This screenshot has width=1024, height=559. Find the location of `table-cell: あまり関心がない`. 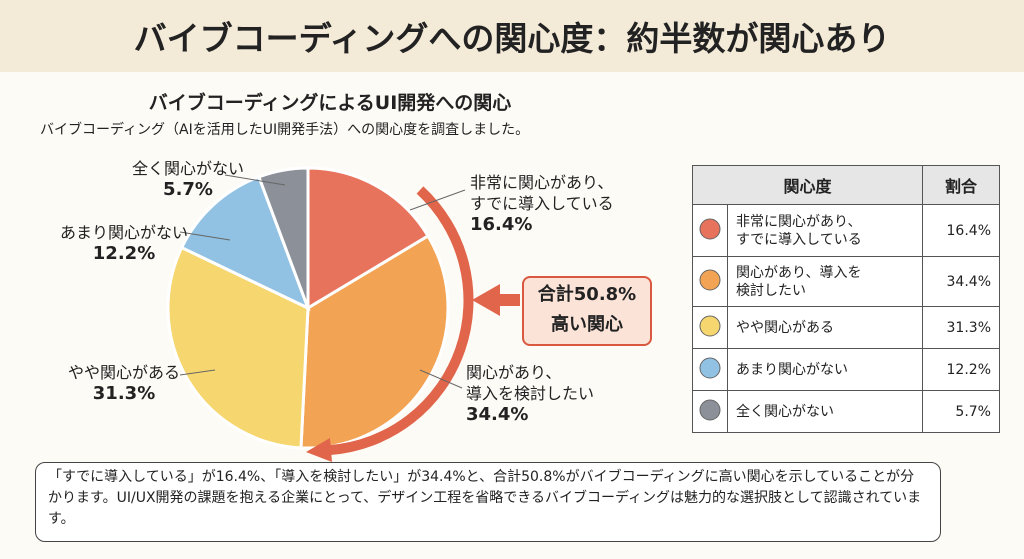

table-cell: あまり関心がない is located at coordinates (825, 369).